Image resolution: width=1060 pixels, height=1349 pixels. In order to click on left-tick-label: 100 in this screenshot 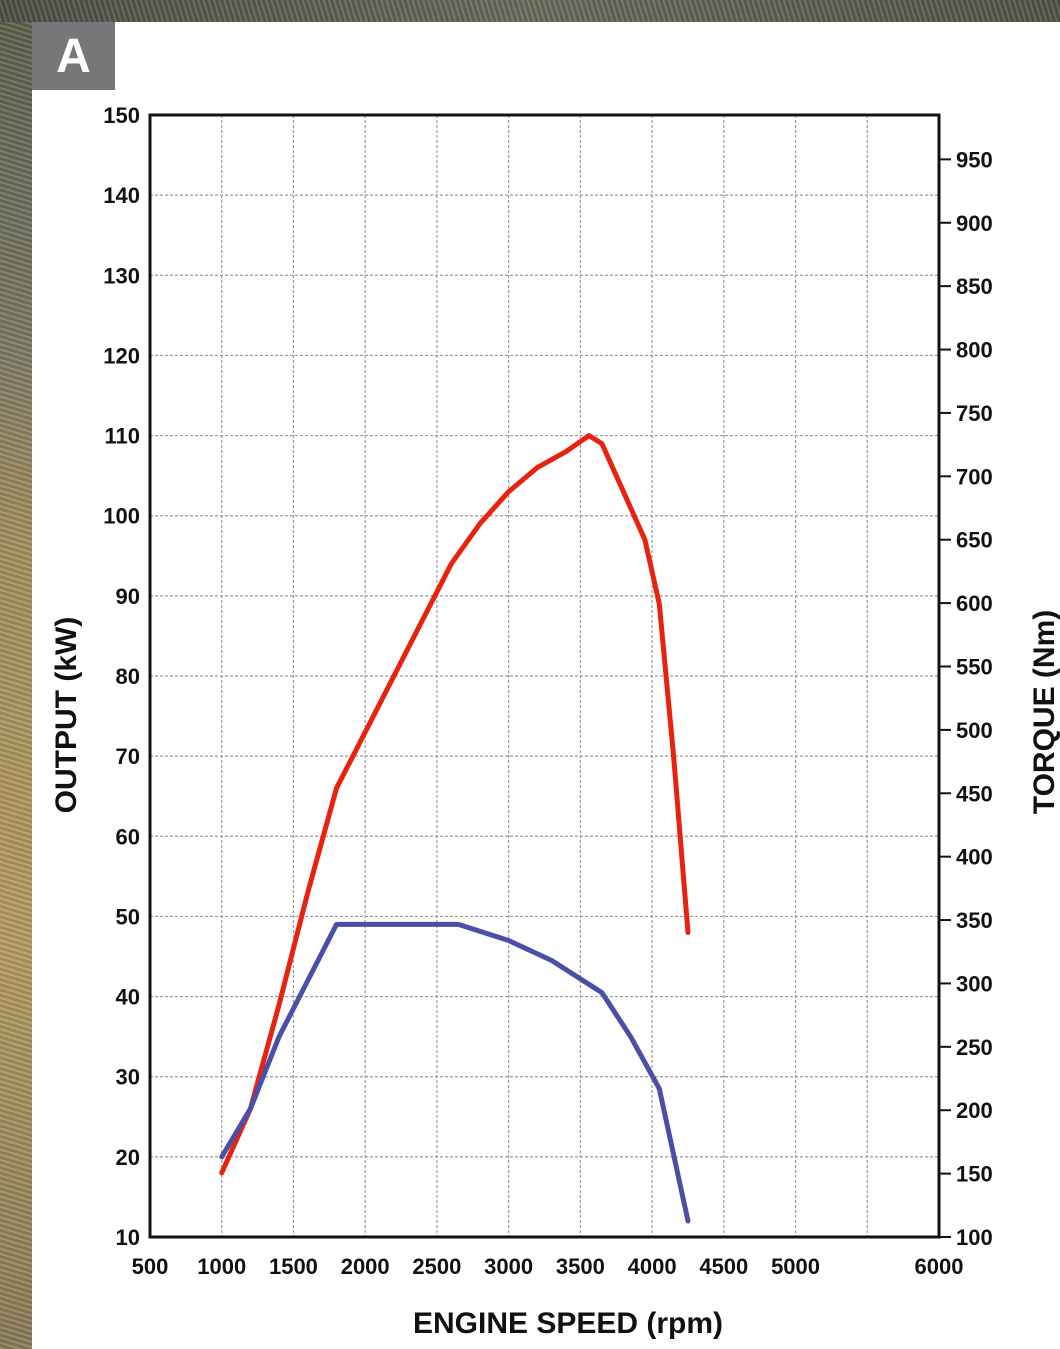, I will do `click(121, 516)`.